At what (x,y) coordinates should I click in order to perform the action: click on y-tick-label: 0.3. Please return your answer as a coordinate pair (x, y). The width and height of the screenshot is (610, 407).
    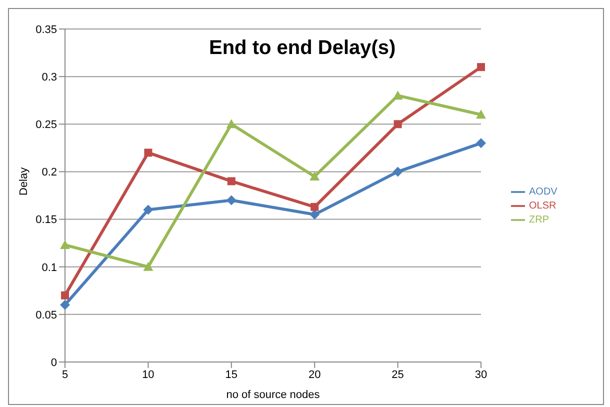
    Looking at the image, I should click on (49, 77).